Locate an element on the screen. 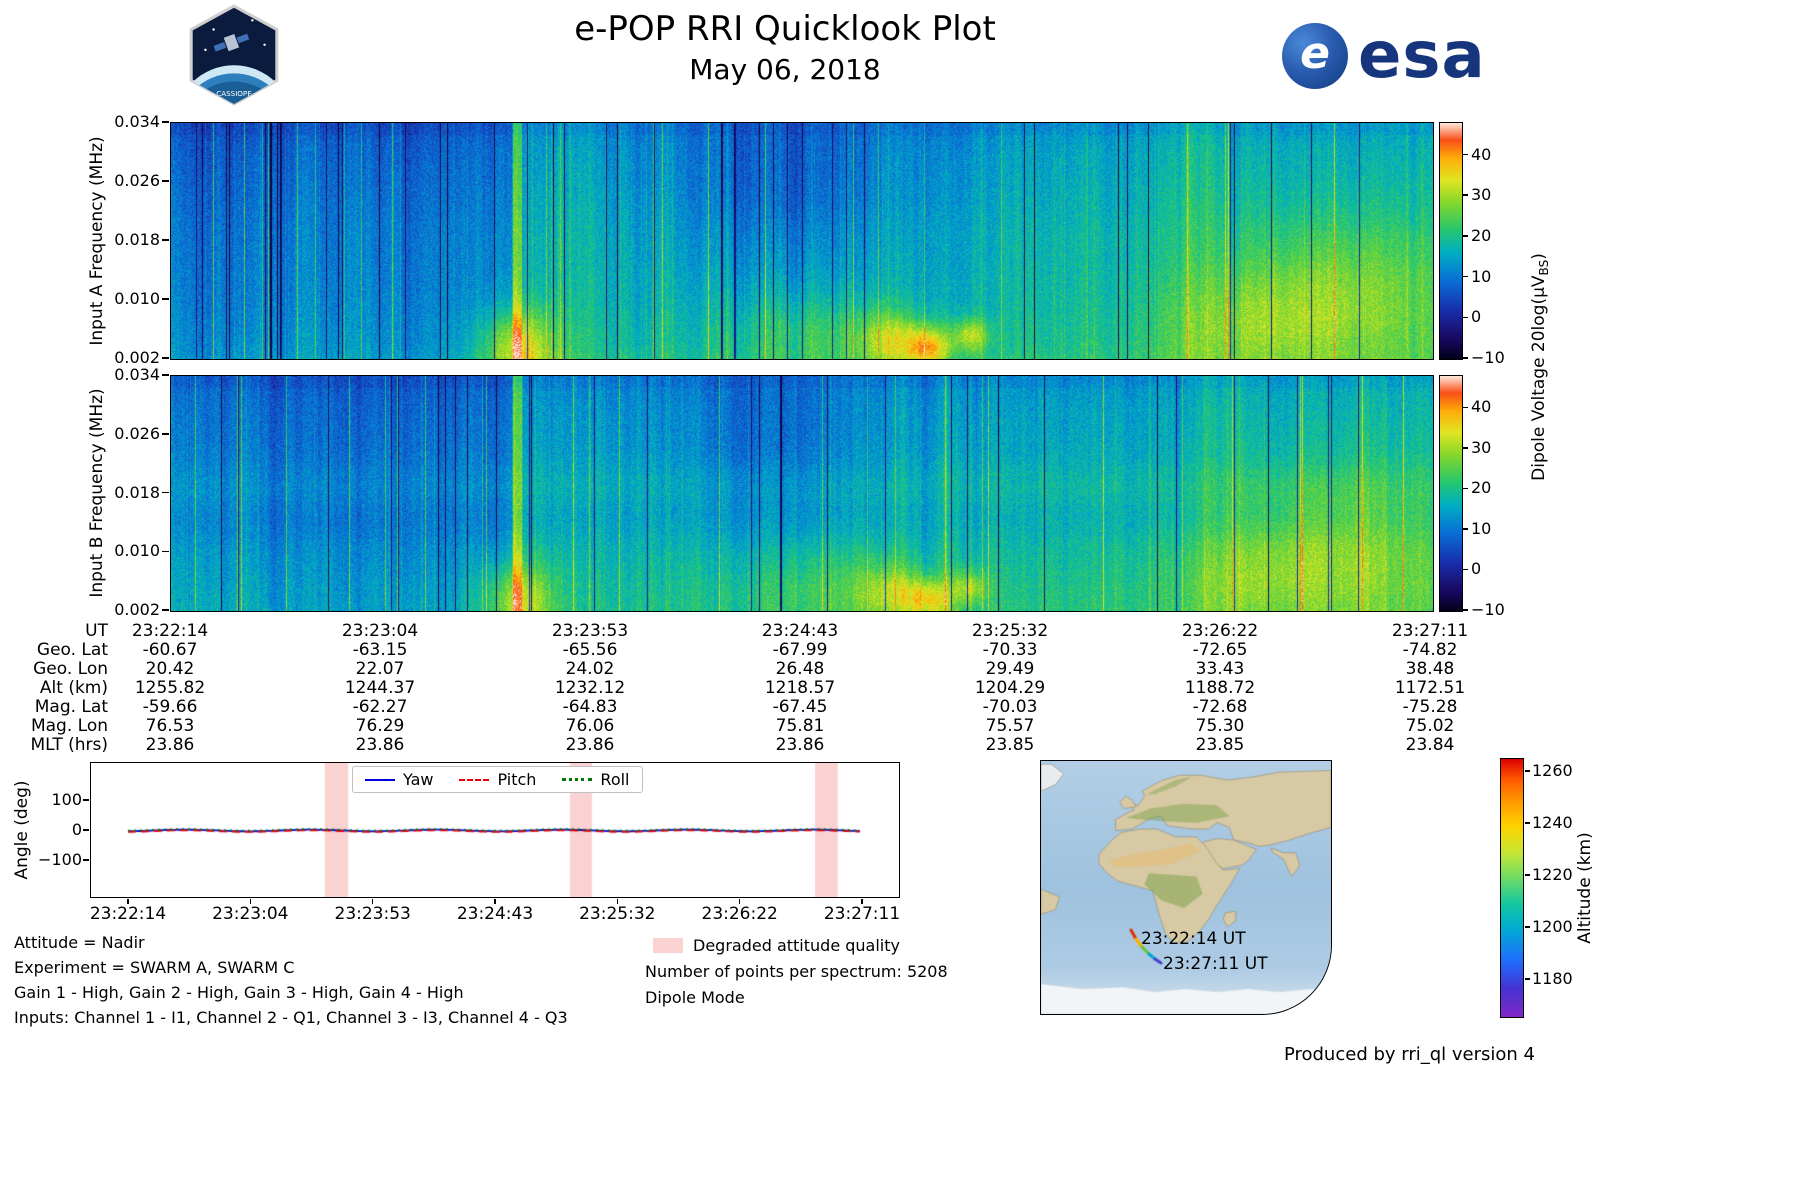 The height and width of the screenshot is (1200, 1800). satellite-icon is located at coordinates (231, 42).